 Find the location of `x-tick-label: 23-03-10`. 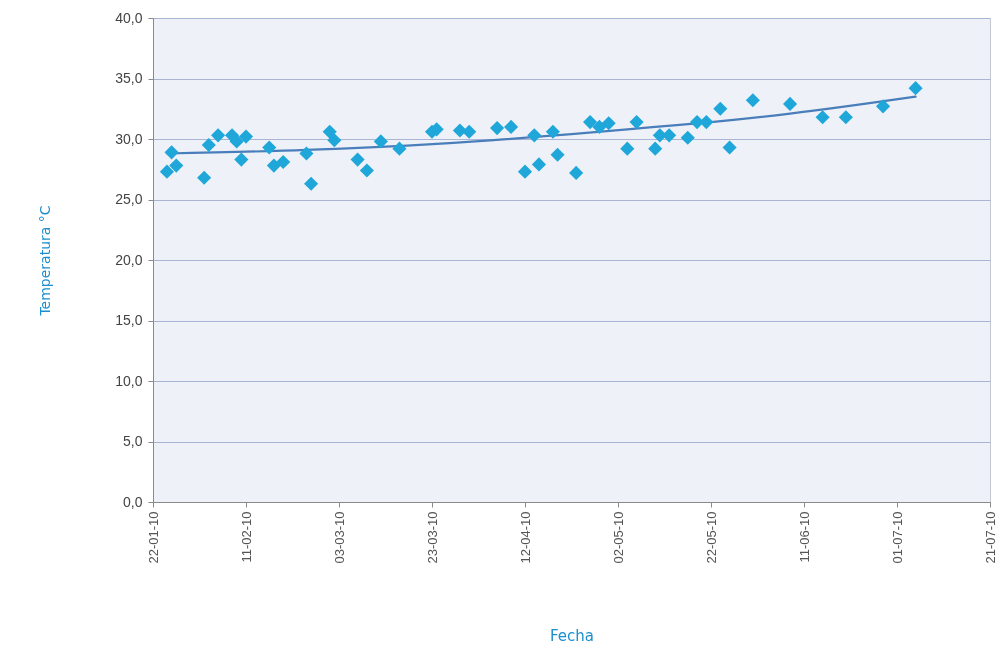

x-tick-label: 23-03-10 is located at coordinates (432, 537).